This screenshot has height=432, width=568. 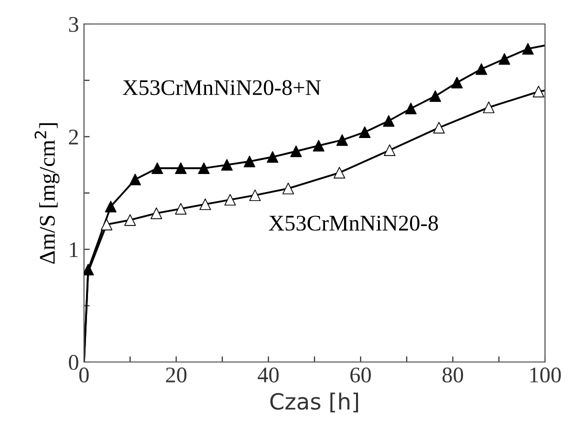 I want to click on x-tick-label: 0, so click(x=84, y=375).